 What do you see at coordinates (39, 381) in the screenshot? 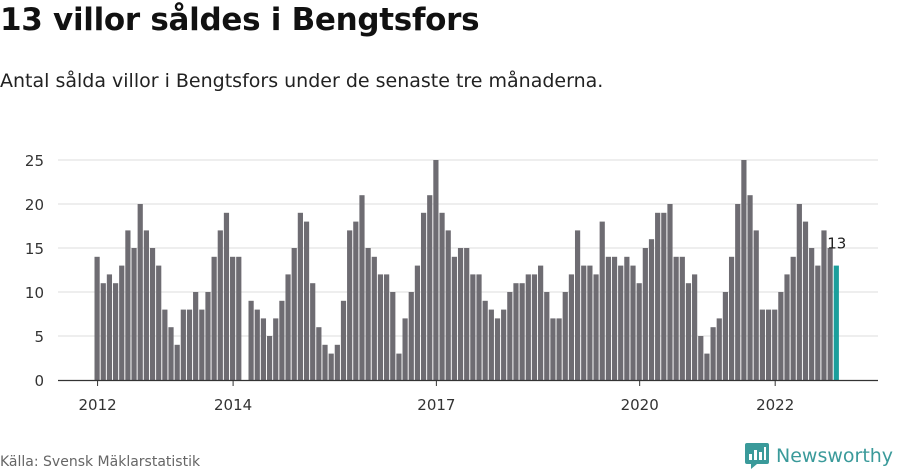
I see `y-tick-label: 0` at bounding box center [39, 381].